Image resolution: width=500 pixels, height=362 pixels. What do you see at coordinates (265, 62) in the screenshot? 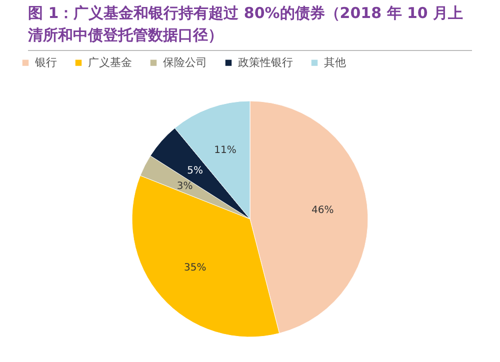
I see `legend-label: 政策性银行` at bounding box center [265, 62].